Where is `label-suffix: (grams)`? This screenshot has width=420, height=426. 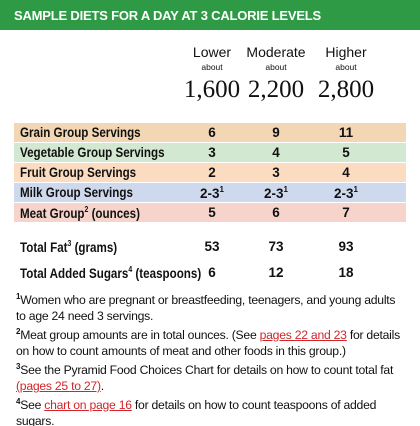
label-suffix: (grams) is located at coordinates (94, 247).